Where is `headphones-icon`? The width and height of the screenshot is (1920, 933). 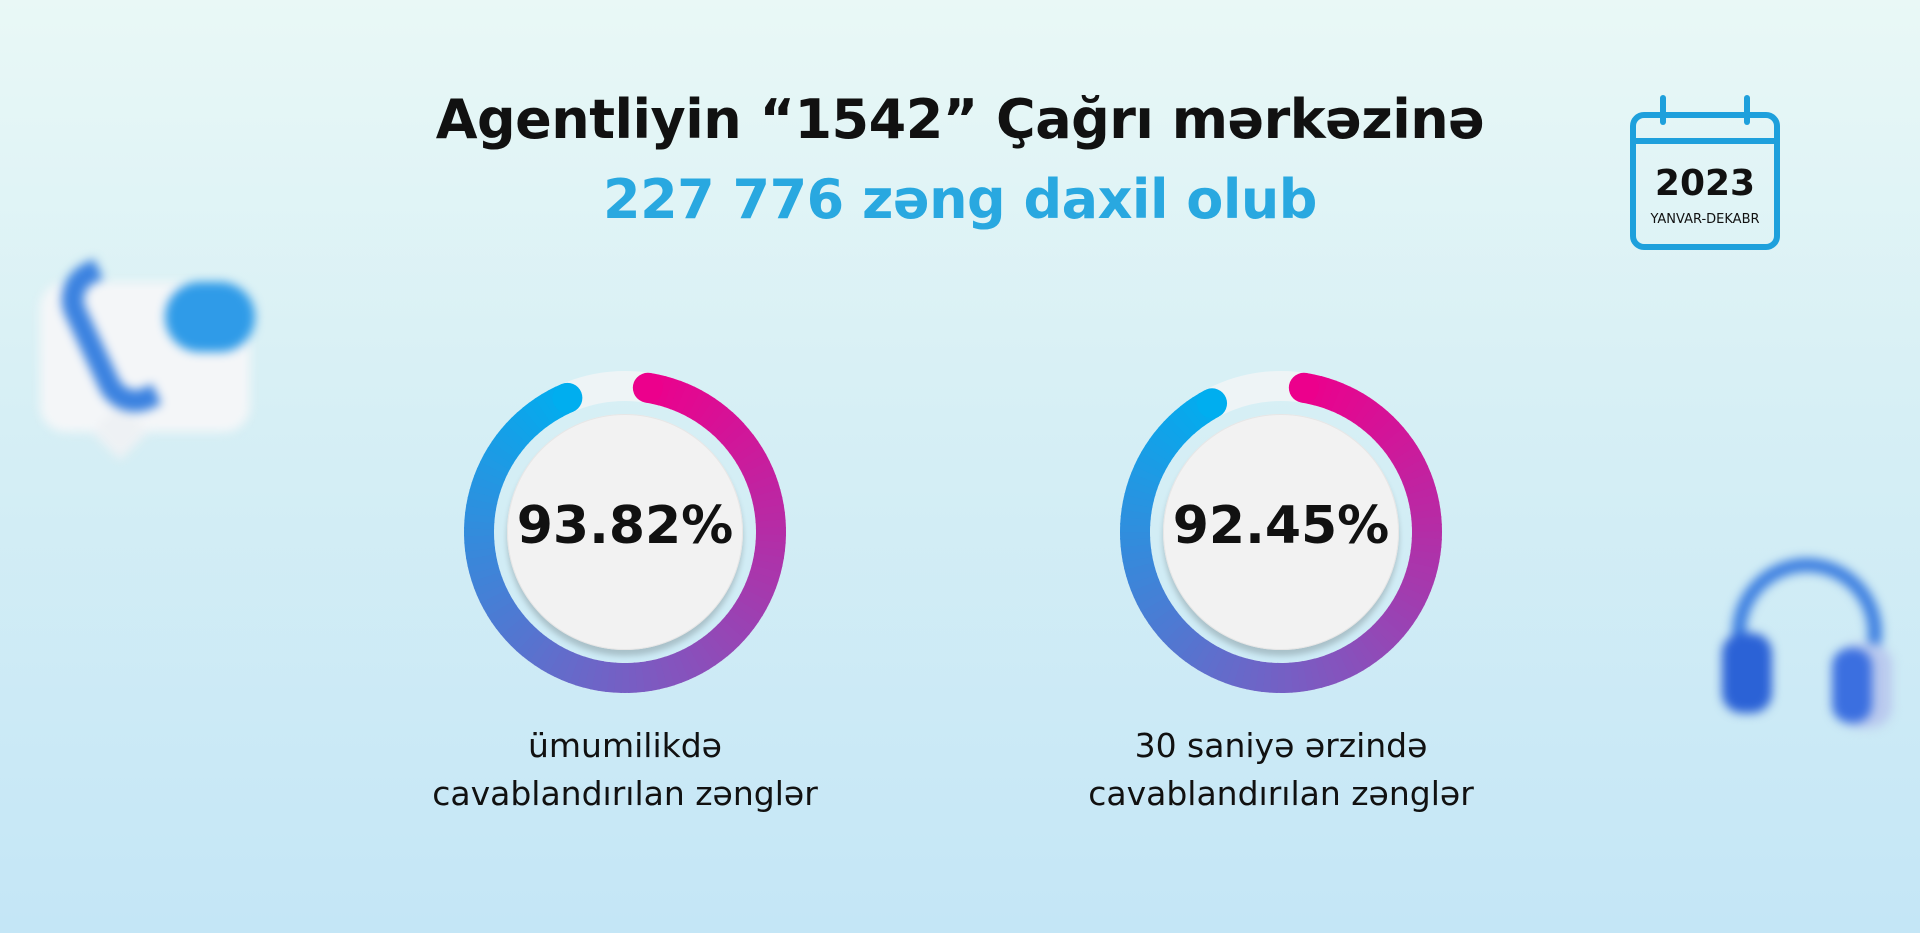 headphones-icon is located at coordinates (1807, 648).